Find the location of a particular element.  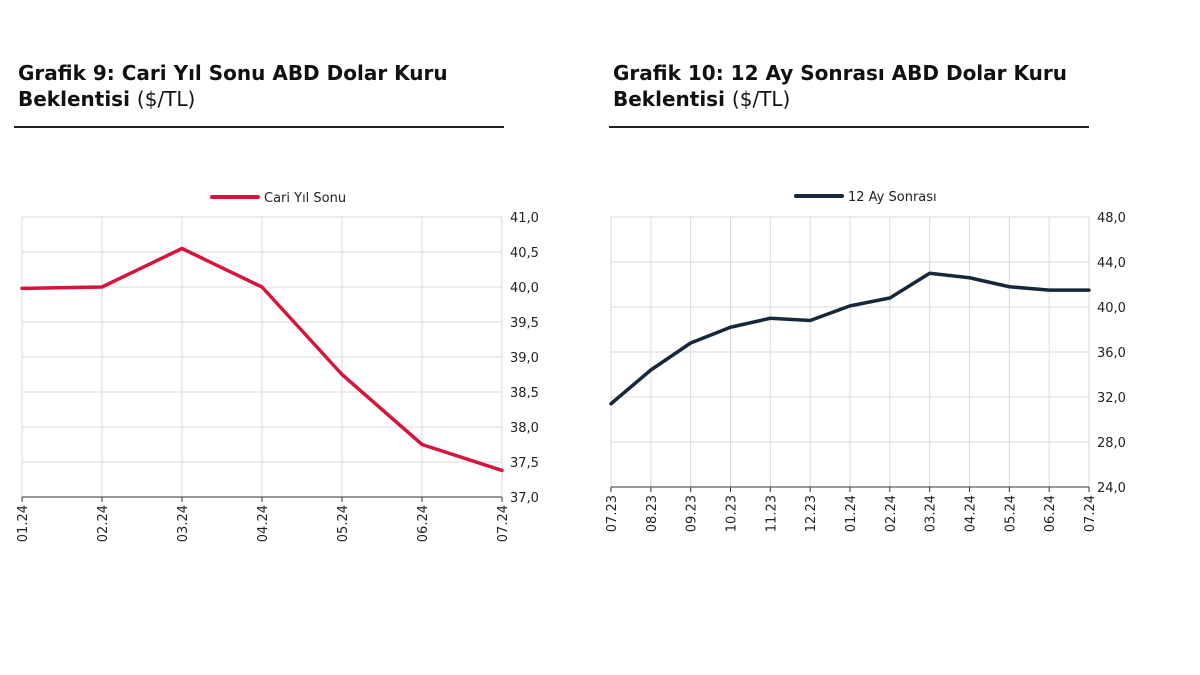

chart-9-y-tick-label: 37,5 is located at coordinates (524, 463).